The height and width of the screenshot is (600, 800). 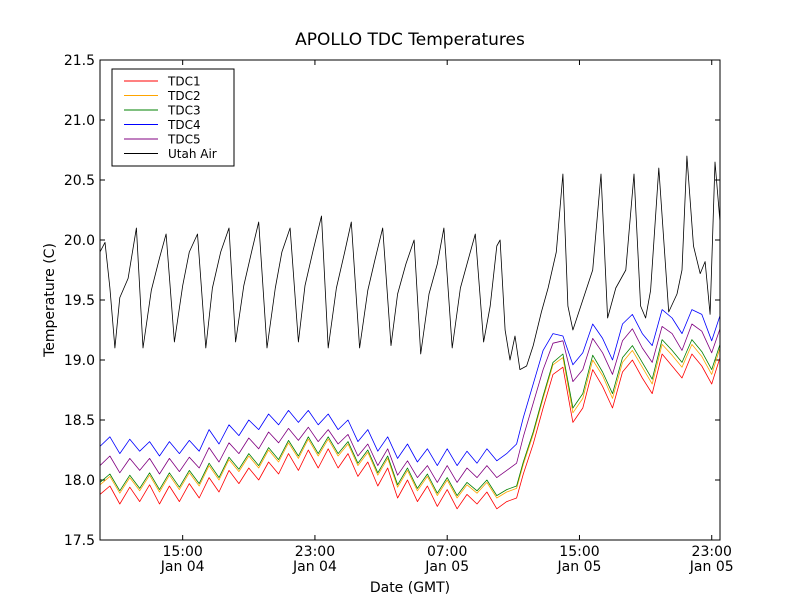 What do you see at coordinates (184, 140) in the screenshot?
I see `legend-label: TDC5` at bounding box center [184, 140].